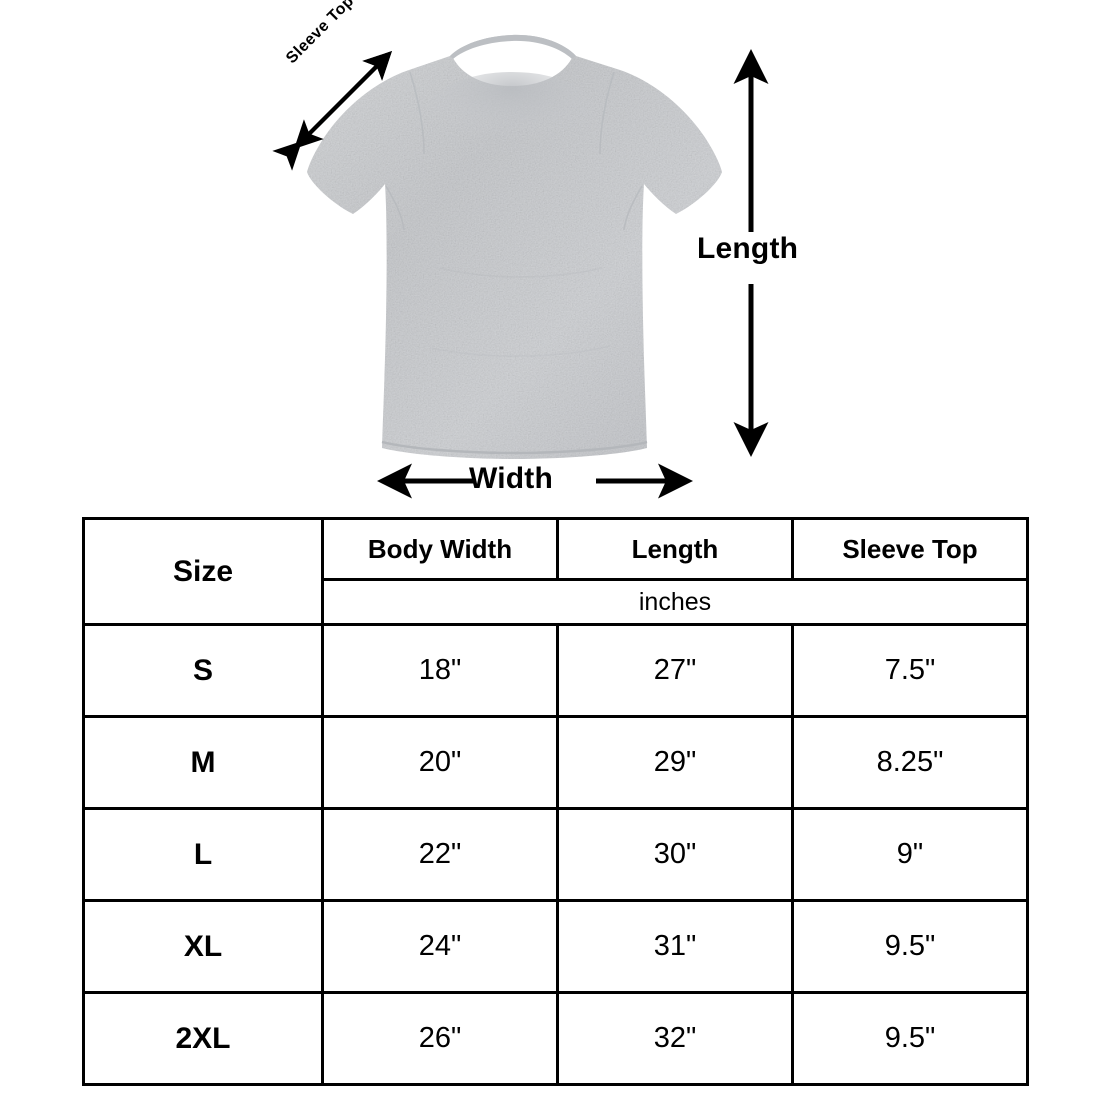 The image size is (1100, 1100). I want to click on cell-body-width: 24", so click(440, 946).